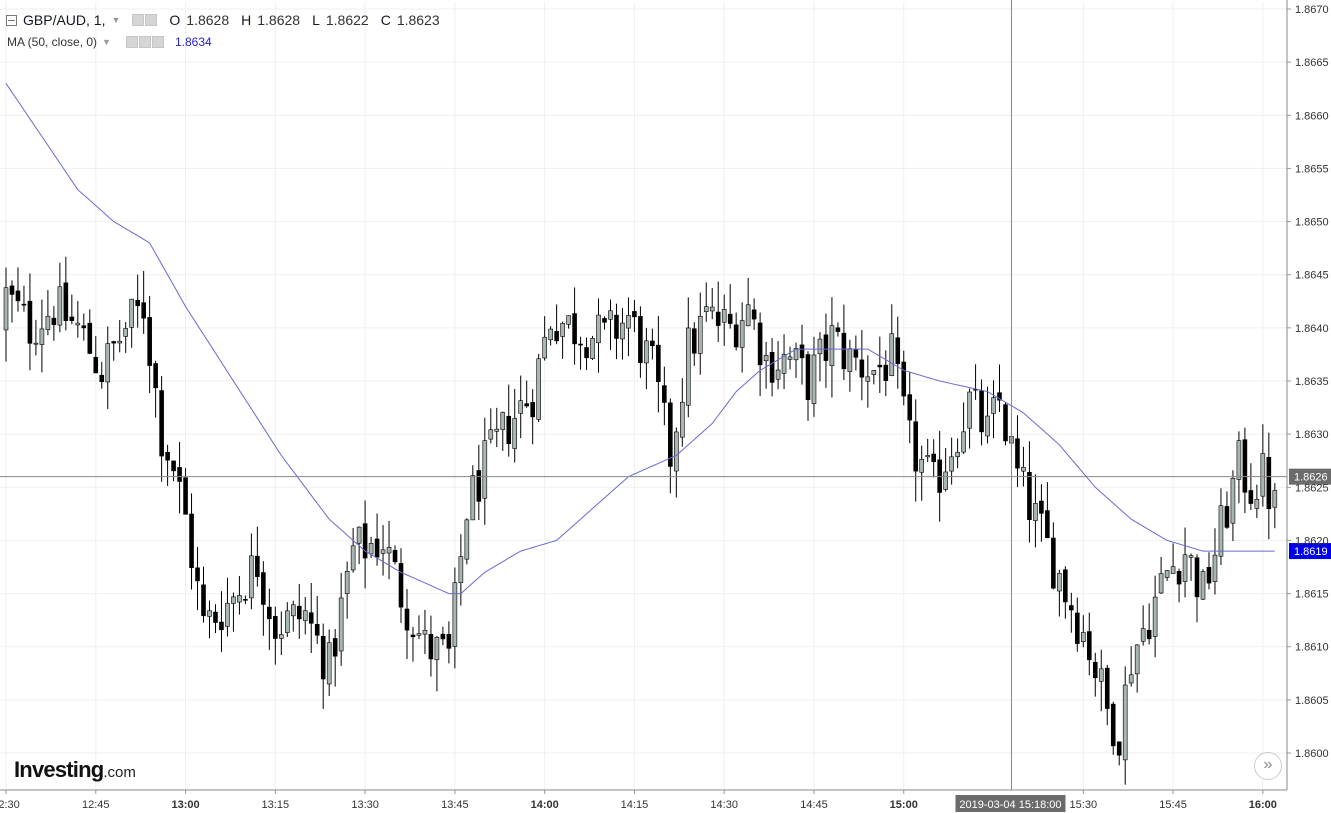 Image resolution: width=1331 pixels, height=813 pixels. What do you see at coordinates (246, 20) in the screenshot?
I see `high-label: H` at bounding box center [246, 20].